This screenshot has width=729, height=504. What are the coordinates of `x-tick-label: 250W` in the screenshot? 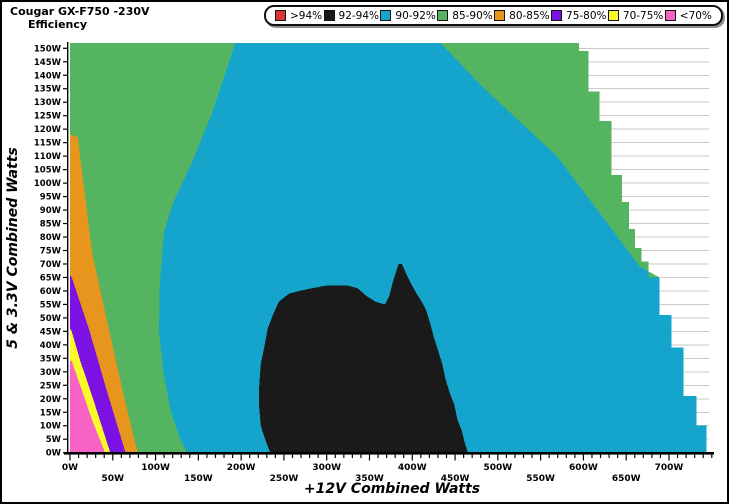 It's located at (284, 479).